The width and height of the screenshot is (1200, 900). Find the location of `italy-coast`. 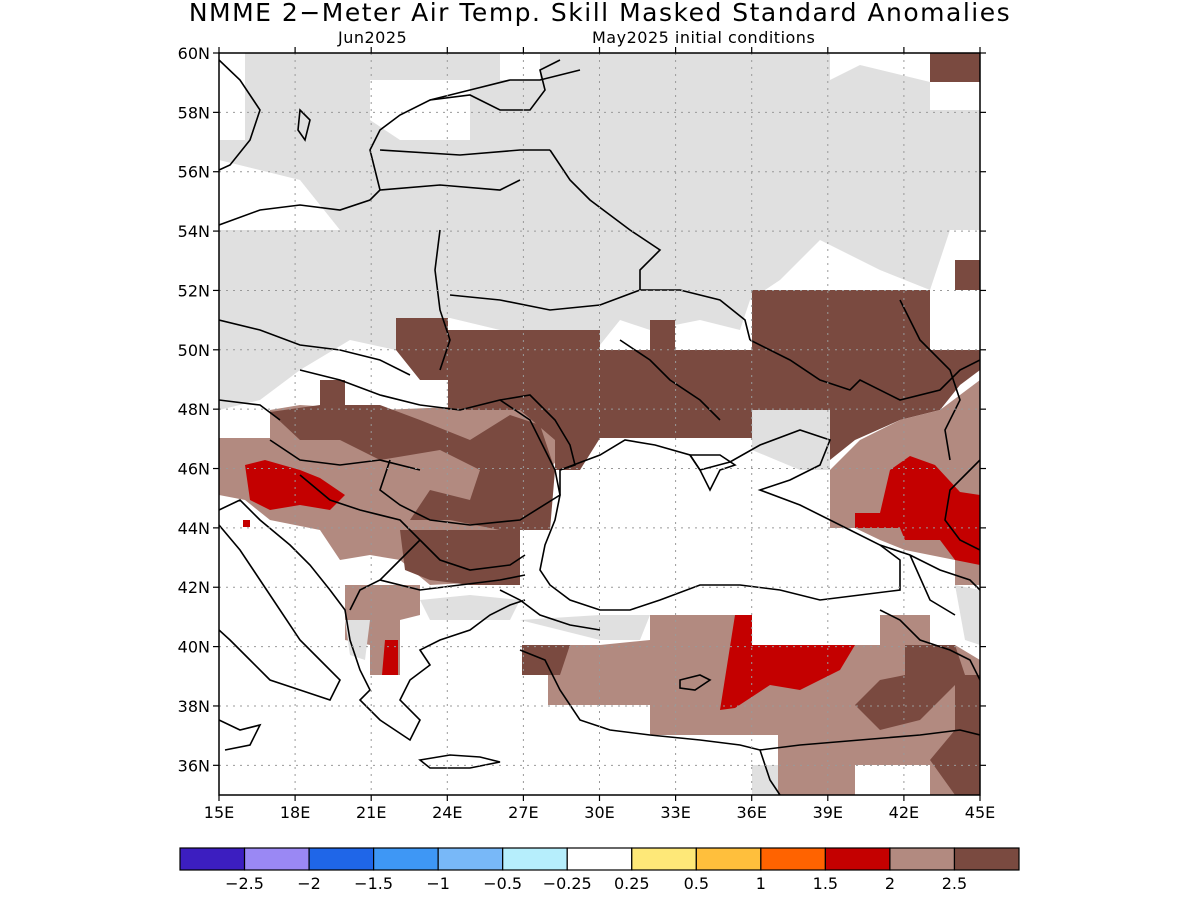

italy-coast is located at coordinates (280, 612).